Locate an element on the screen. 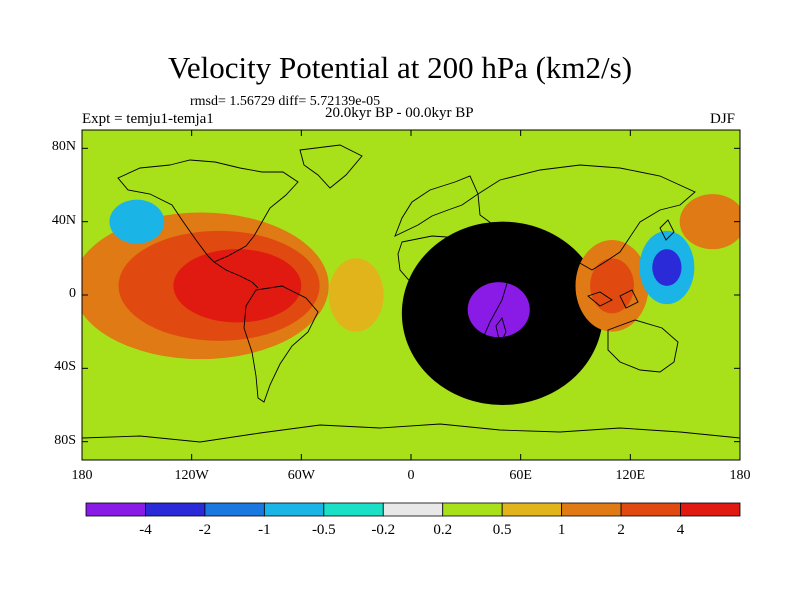 This screenshot has width=800, height=600. season-label: DJF is located at coordinates (723, 119).